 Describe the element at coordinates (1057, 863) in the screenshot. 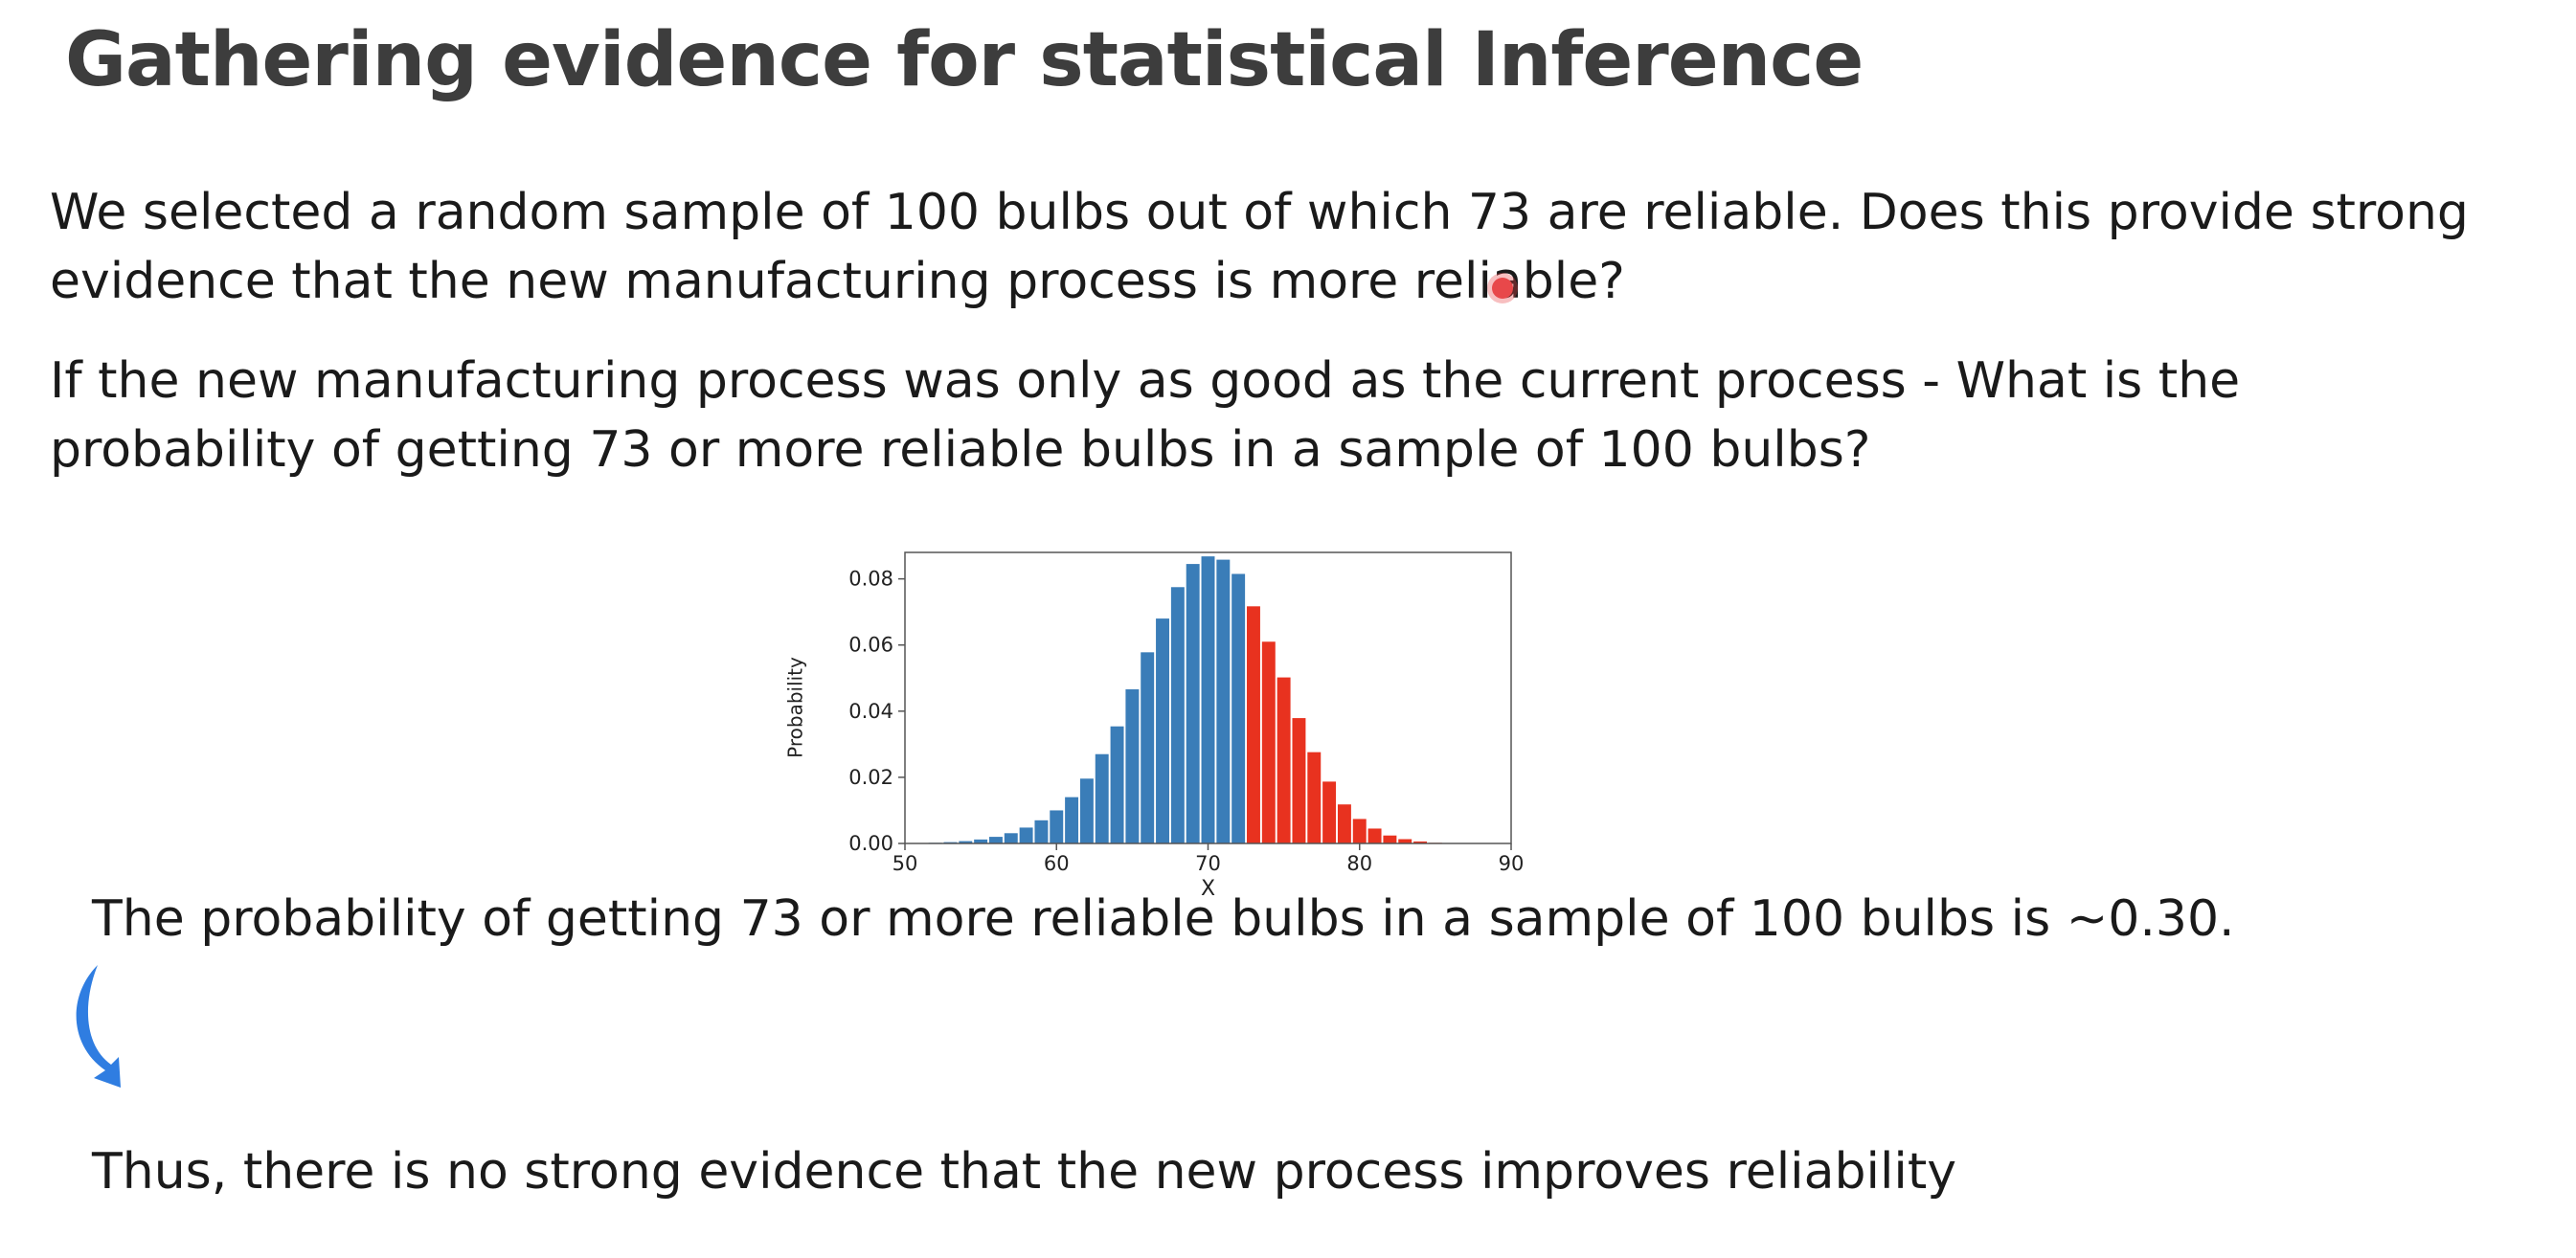

I see `x-tick-label: 60` at that location.